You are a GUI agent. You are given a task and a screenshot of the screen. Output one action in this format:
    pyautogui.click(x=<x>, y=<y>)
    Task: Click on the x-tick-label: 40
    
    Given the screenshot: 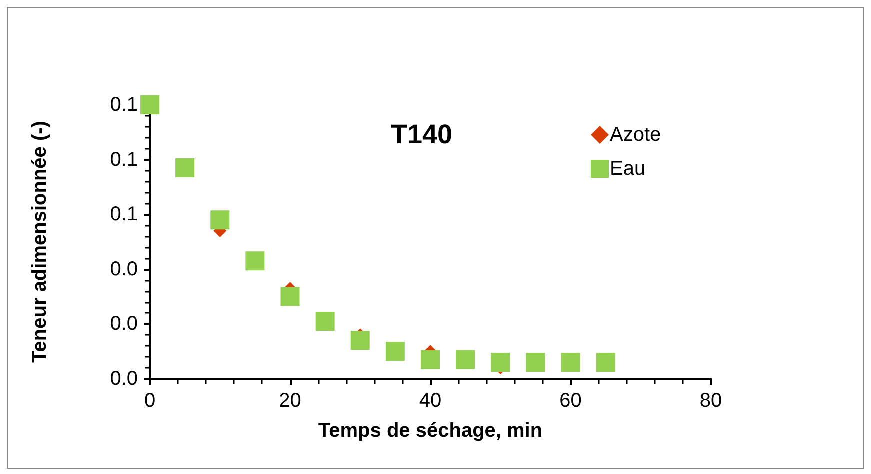 What is the action you would take?
    pyautogui.click(x=430, y=401)
    